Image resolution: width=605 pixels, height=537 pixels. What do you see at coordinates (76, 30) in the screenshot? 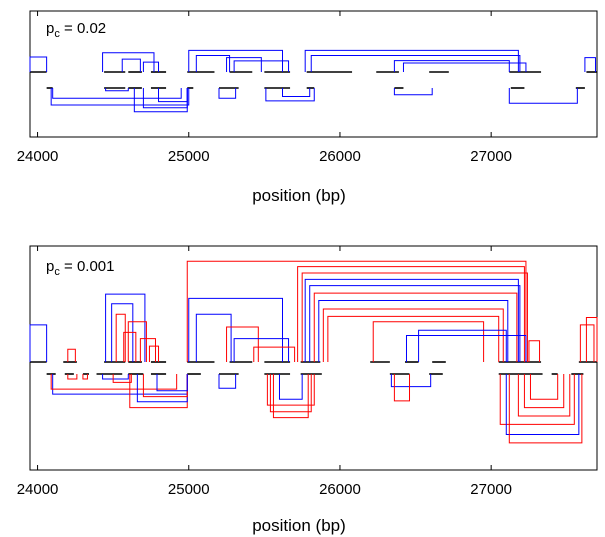
I see `annotation-pc: pc = 0.02` at bounding box center [76, 30].